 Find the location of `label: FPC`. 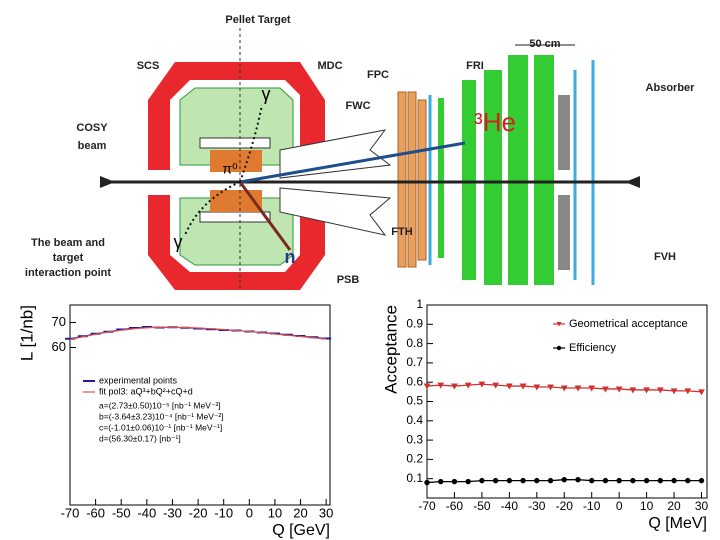

label: FPC is located at coordinates (378, 75).